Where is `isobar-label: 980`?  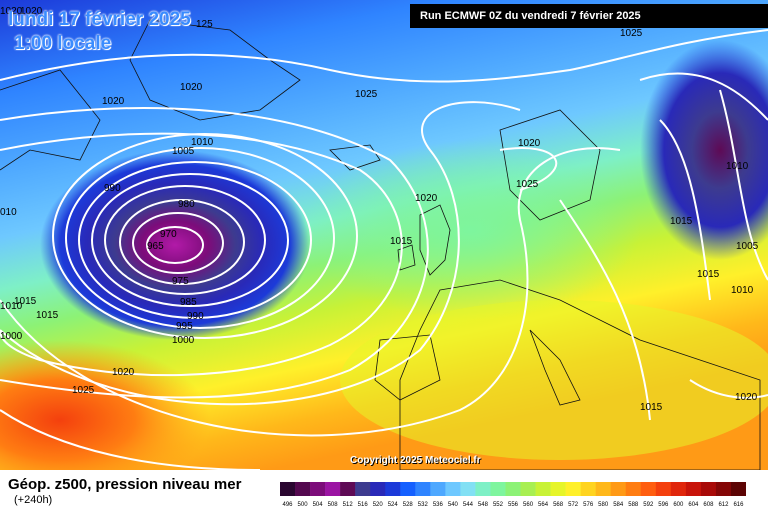 isobar-label: 980 is located at coordinates (186, 204).